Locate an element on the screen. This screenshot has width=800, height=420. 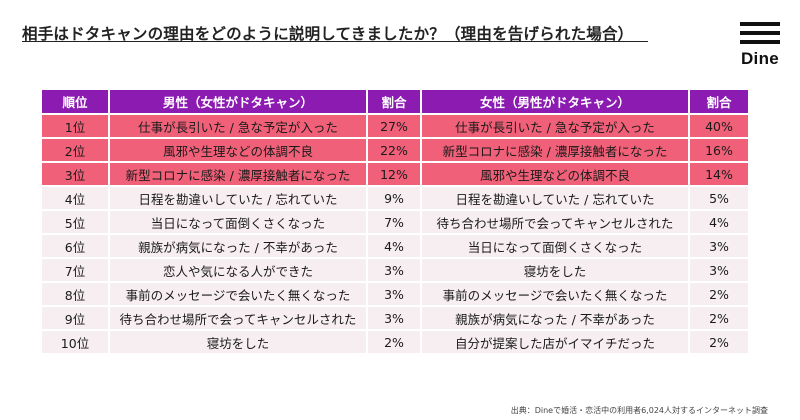
female-reason-cell: 当日になって面倒くさくなった is located at coordinates (555, 246).